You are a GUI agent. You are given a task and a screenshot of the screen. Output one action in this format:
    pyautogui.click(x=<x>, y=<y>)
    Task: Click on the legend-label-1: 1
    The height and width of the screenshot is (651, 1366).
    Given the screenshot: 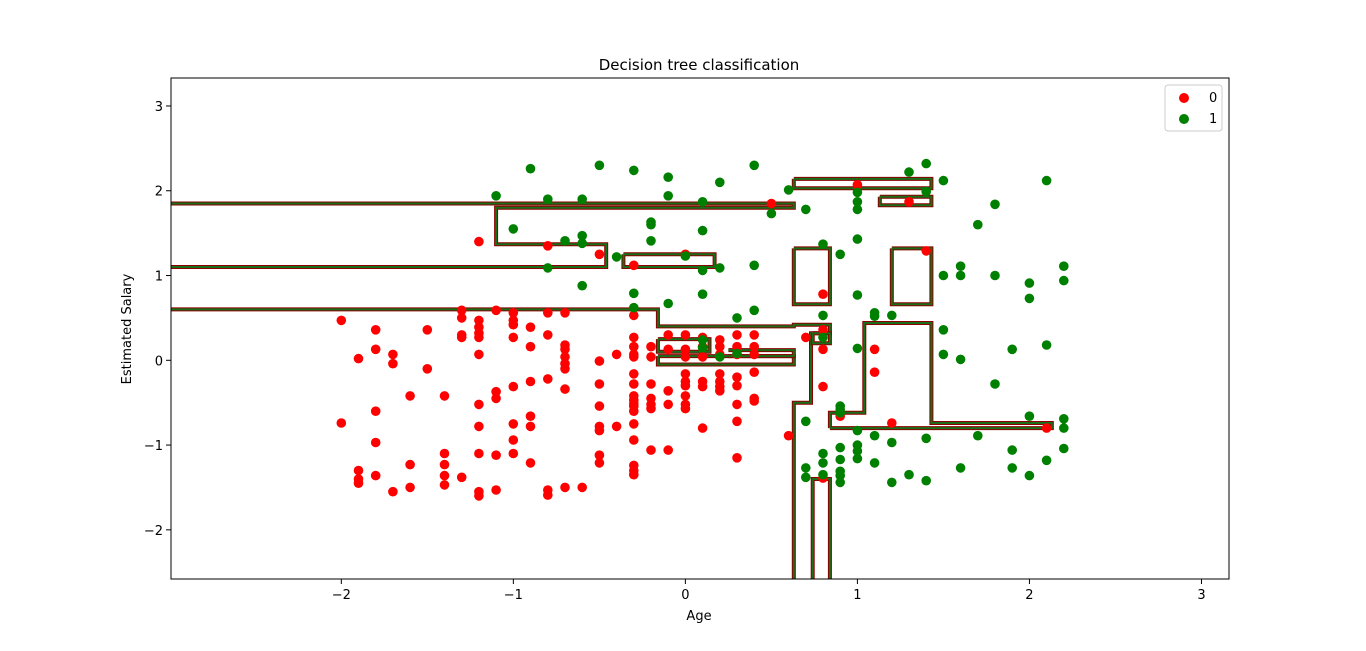 What is the action you would take?
    pyautogui.click(x=1213, y=119)
    